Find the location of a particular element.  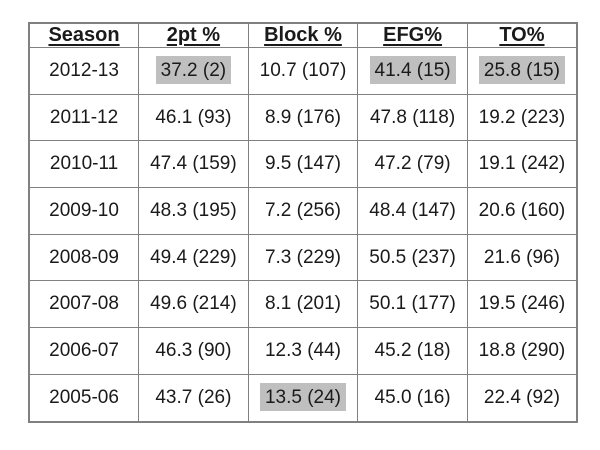

stat-cell: 19.5 (246) is located at coordinates (522, 304).